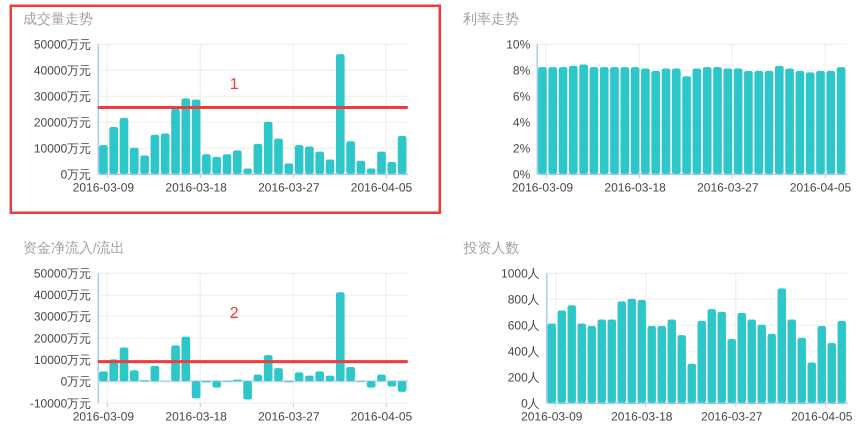 Image resolution: width=864 pixels, height=437 pixels. What do you see at coordinates (234, 85) in the screenshot?
I see `annotation: 1` at bounding box center [234, 85].